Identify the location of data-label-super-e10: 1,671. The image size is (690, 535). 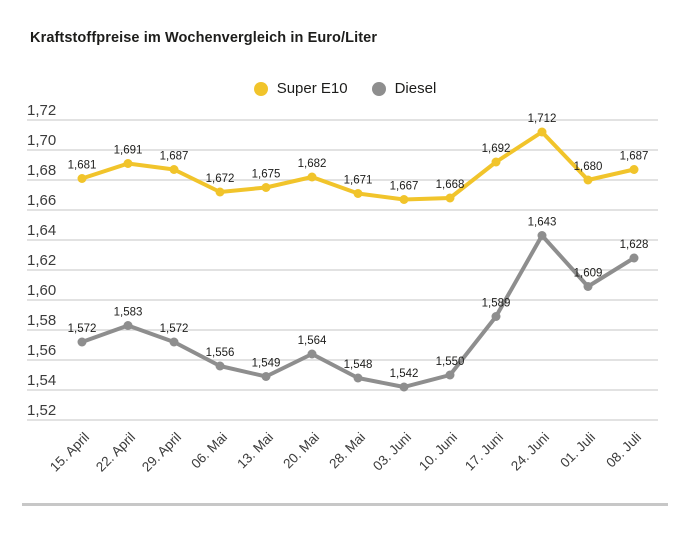
(358, 181).